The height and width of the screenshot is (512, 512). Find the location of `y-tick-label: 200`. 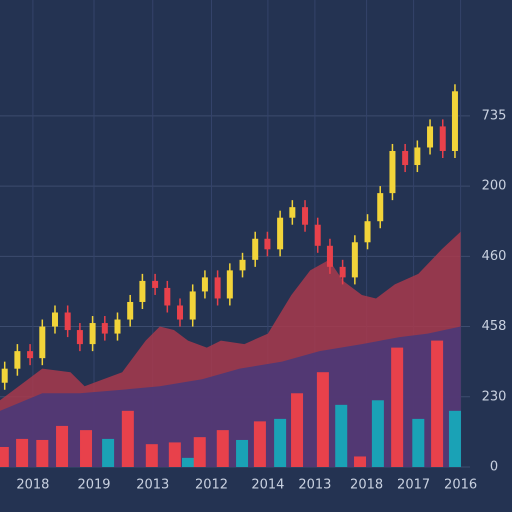

y-tick-label: 200 is located at coordinates (494, 186).